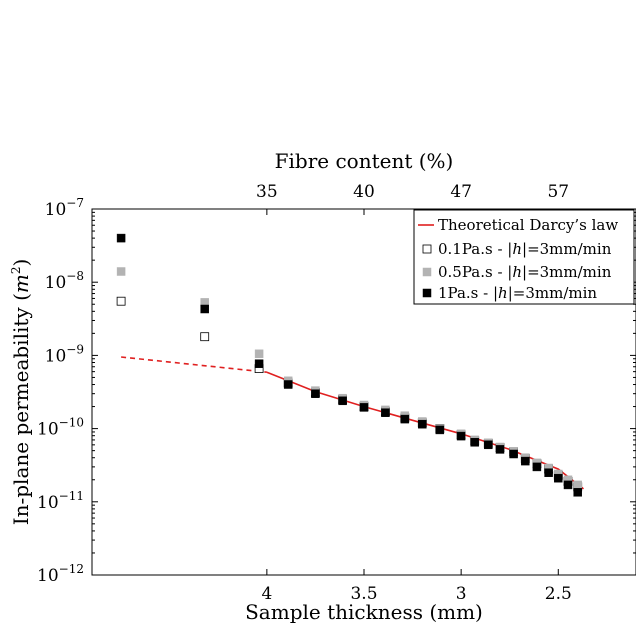 The image size is (636, 629). Describe the element at coordinates (71, 423) in the screenshot. I see `y-tick-label-exp: −10` at that location.